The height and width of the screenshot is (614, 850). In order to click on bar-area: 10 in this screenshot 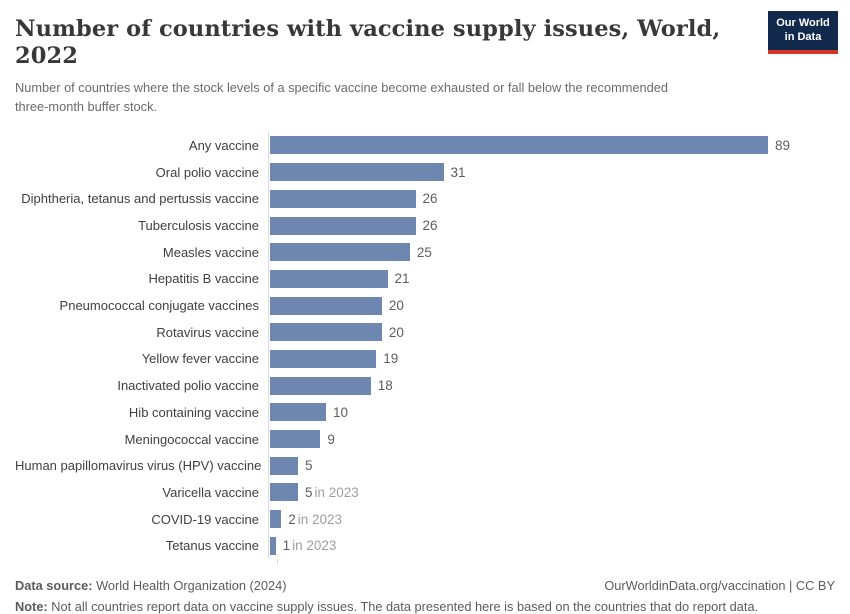, I will do `click(551, 412)`.